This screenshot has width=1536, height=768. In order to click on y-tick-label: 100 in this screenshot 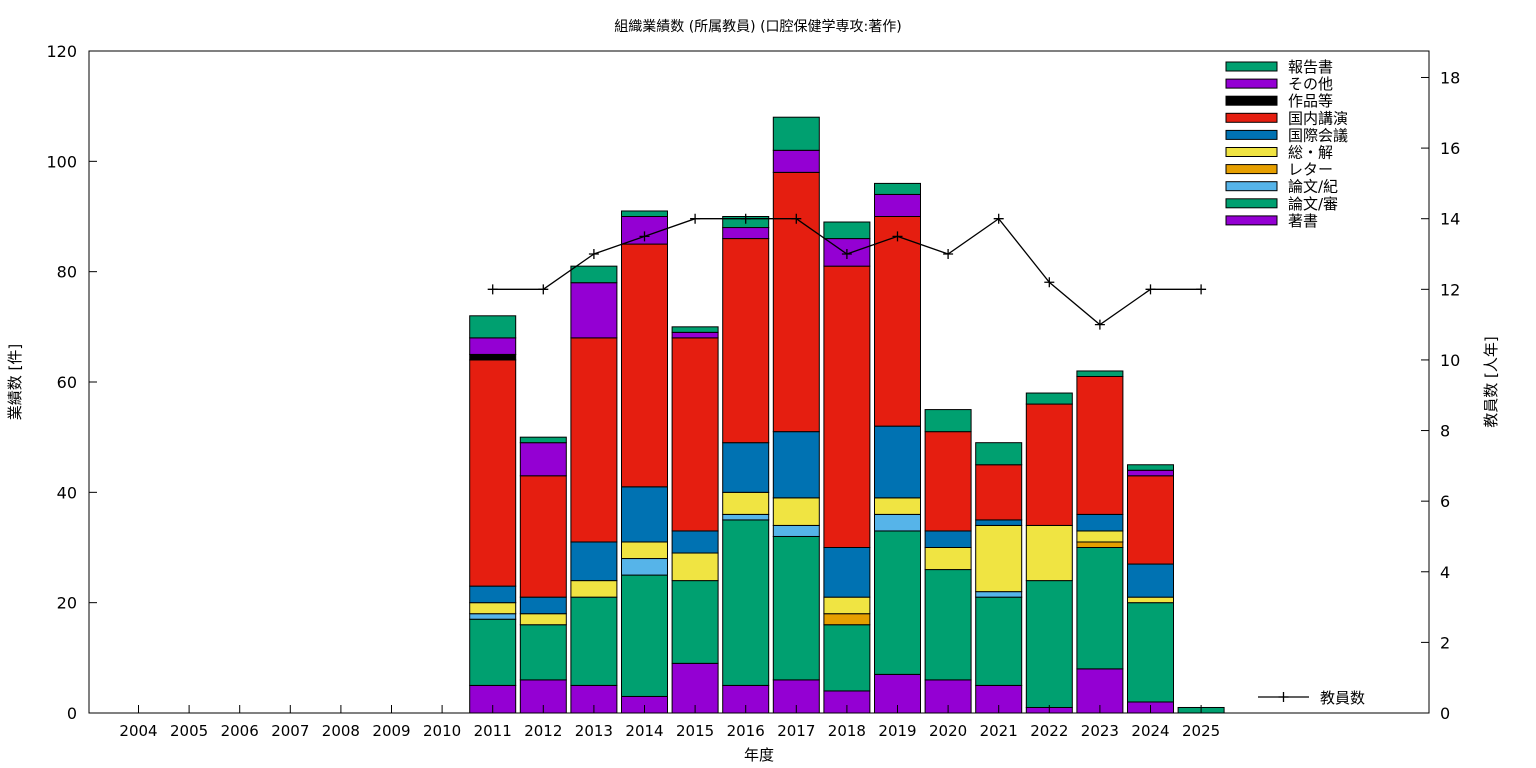, I will do `click(61, 161)`.